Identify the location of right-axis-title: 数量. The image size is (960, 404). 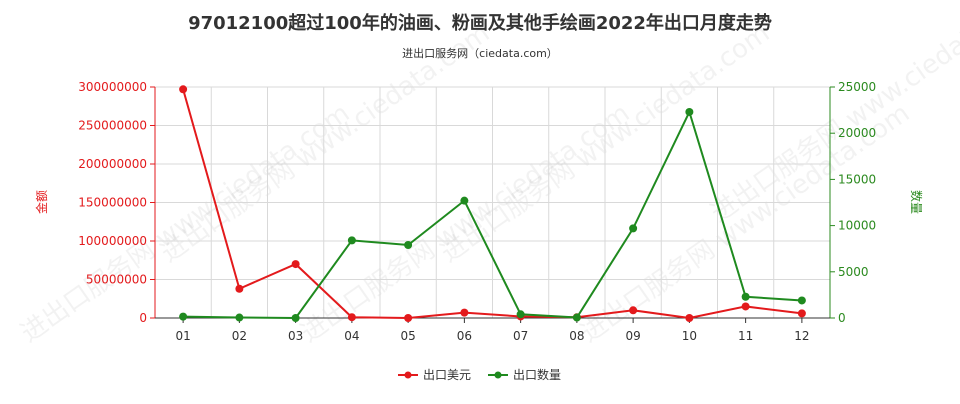
(916, 202).